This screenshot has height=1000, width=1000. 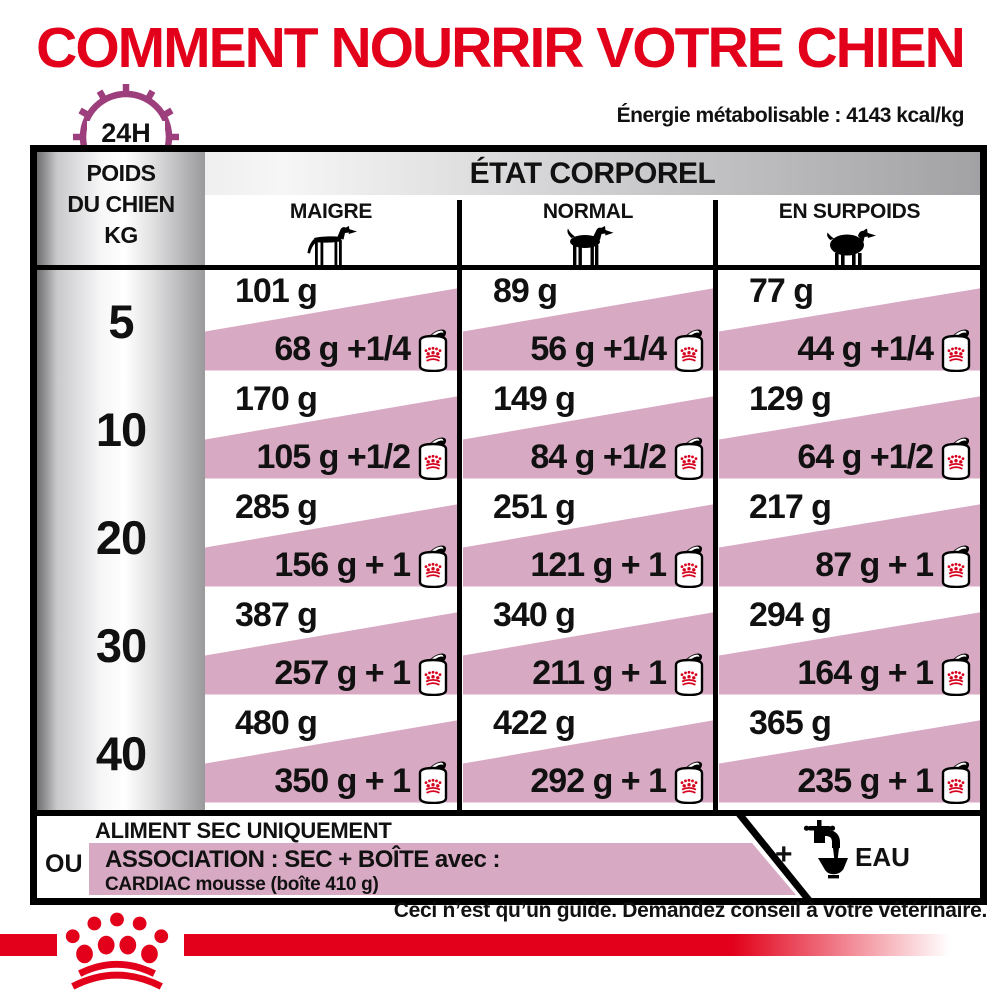 What do you see at coordinates (618, 349) in the screenshot?
I see `mix-amount: 56 g +1/4` at bounding box center [618, 349].